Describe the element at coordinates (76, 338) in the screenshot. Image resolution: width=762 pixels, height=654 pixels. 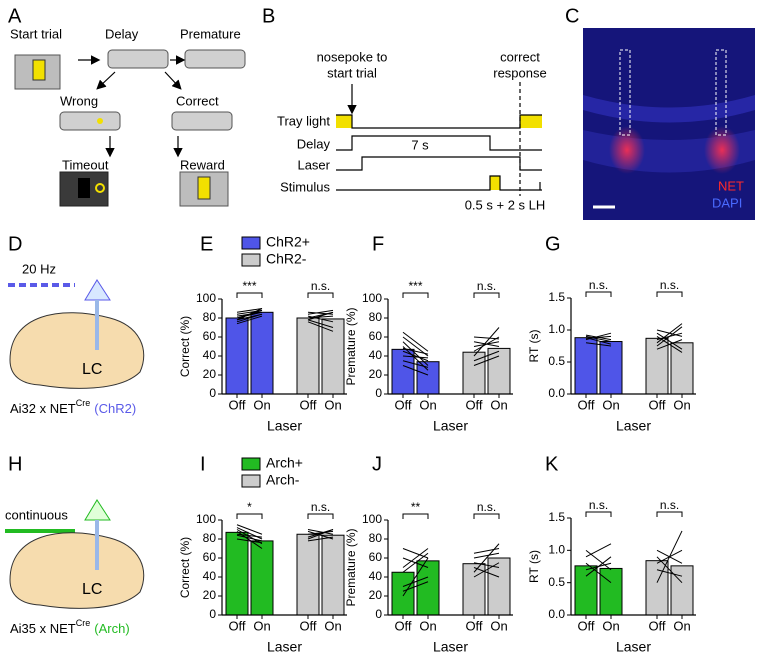
I see `model-diagram: 20 Hz LC Ai32 x NETCre (ChR2)` at that location.